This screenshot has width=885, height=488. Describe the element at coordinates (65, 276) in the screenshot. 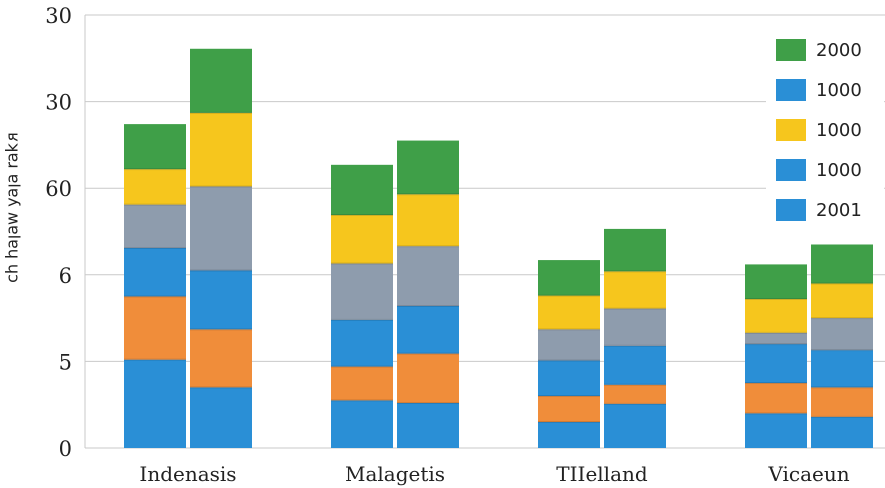

I see `y-tick-label: 6` at that location.